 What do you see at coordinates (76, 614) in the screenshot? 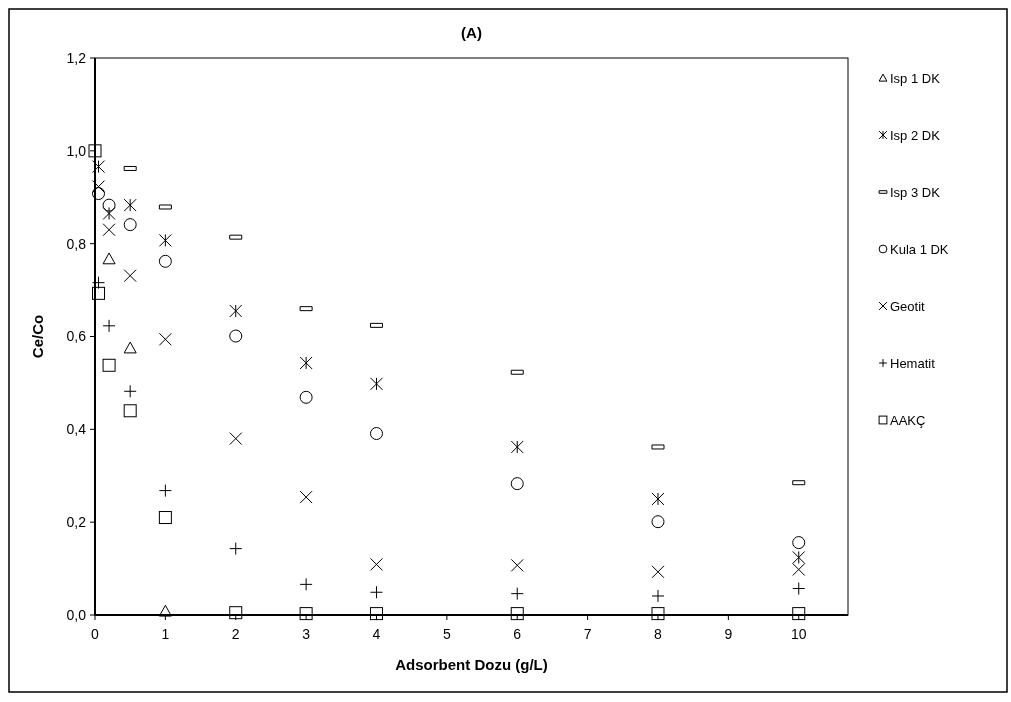
I see `y-tick-label: 0,0` at bounding box center [76, 614].